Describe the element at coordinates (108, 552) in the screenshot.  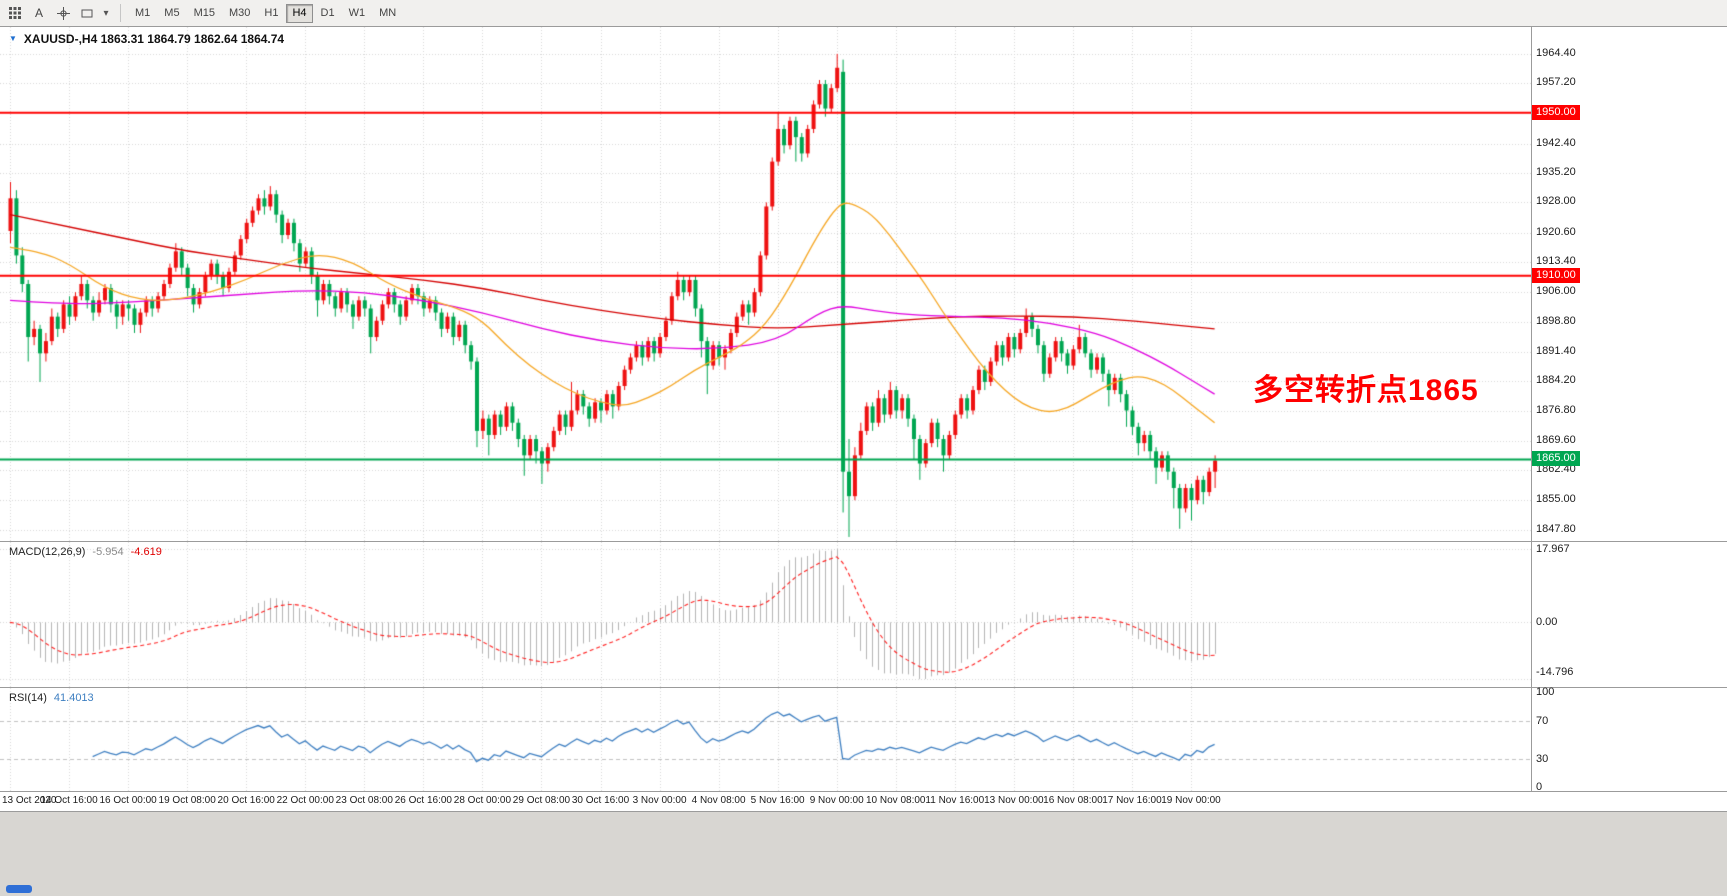
I see `macd-main-value: -5.954` at that location.